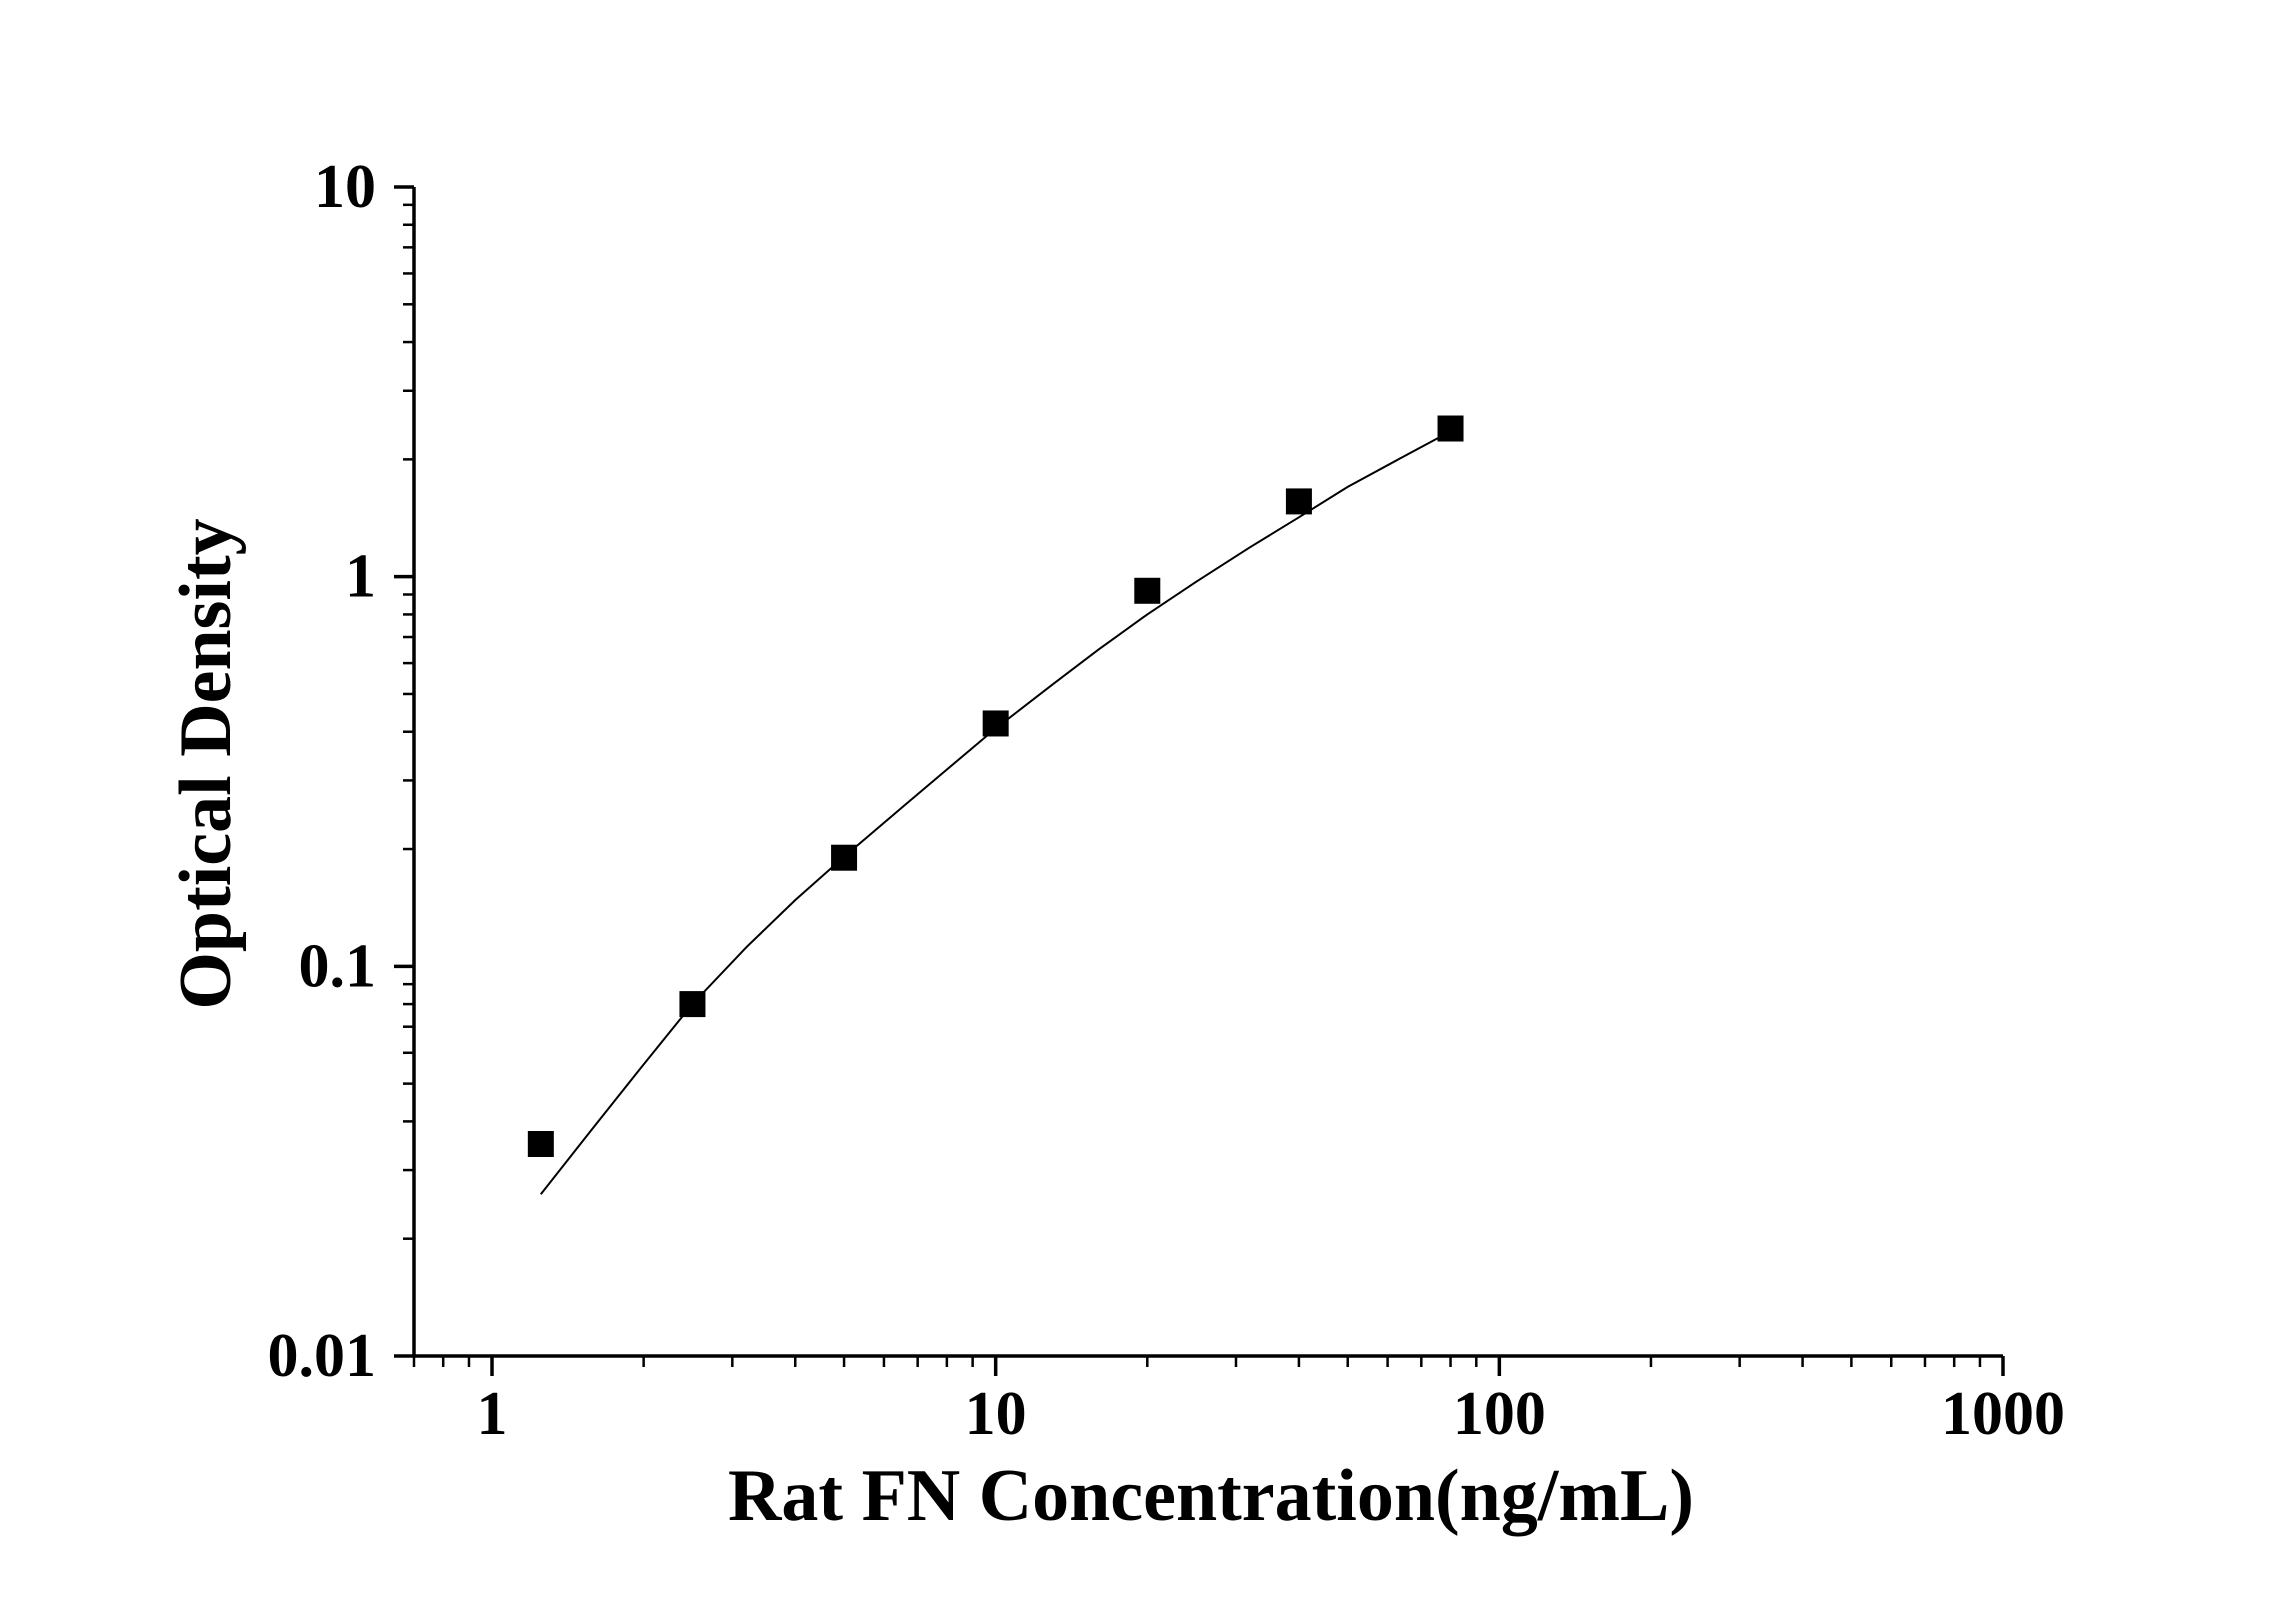 This screenshot has width=2296, height=1604. Describe the element at coordinates (338, 966) in the screenshot. I see `y-tick-label: 0.1` at that location.